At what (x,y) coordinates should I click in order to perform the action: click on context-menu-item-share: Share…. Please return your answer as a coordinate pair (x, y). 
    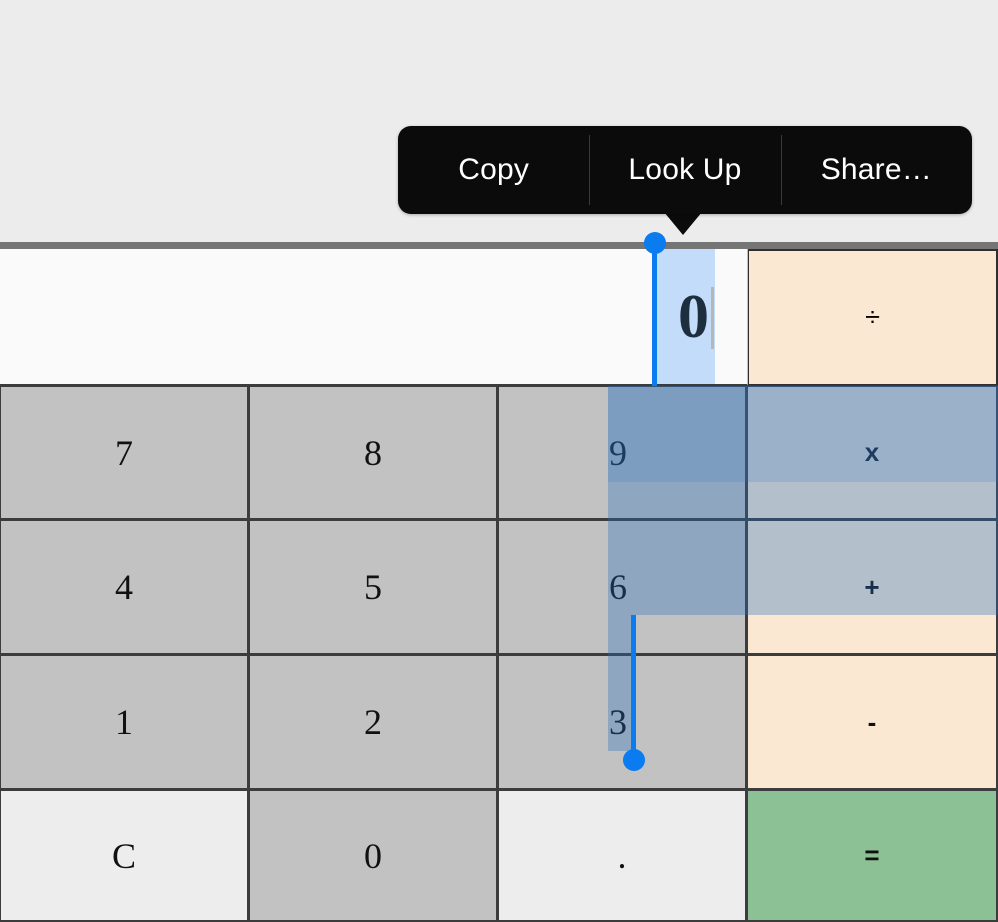
    Looking at the image, I should click on (876, 170).